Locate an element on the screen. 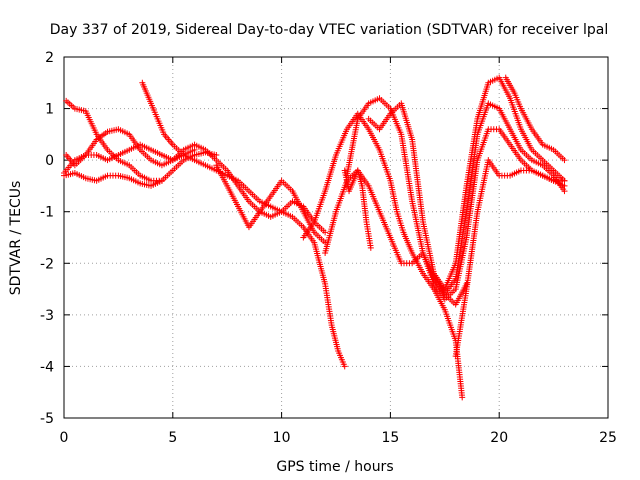  y-tick-label: -1 is located at coordinates (47, 213).